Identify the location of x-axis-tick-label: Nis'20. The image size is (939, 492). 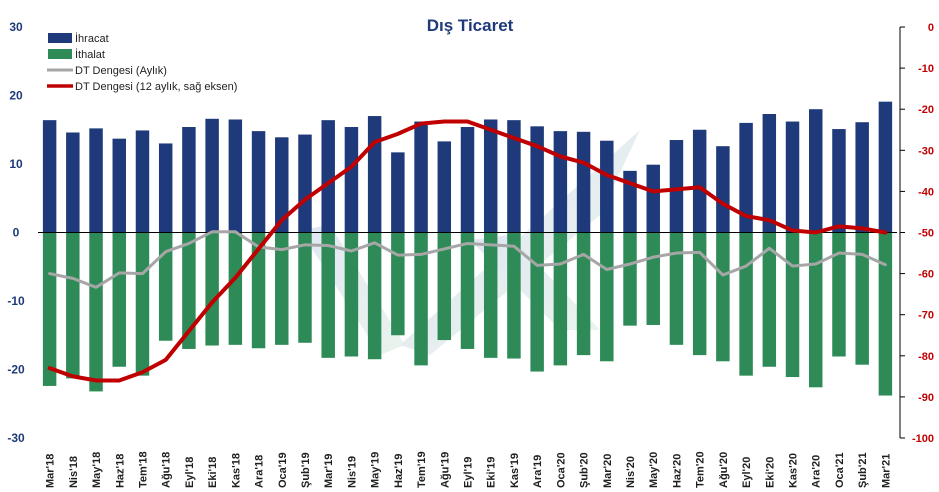
(631, 472).